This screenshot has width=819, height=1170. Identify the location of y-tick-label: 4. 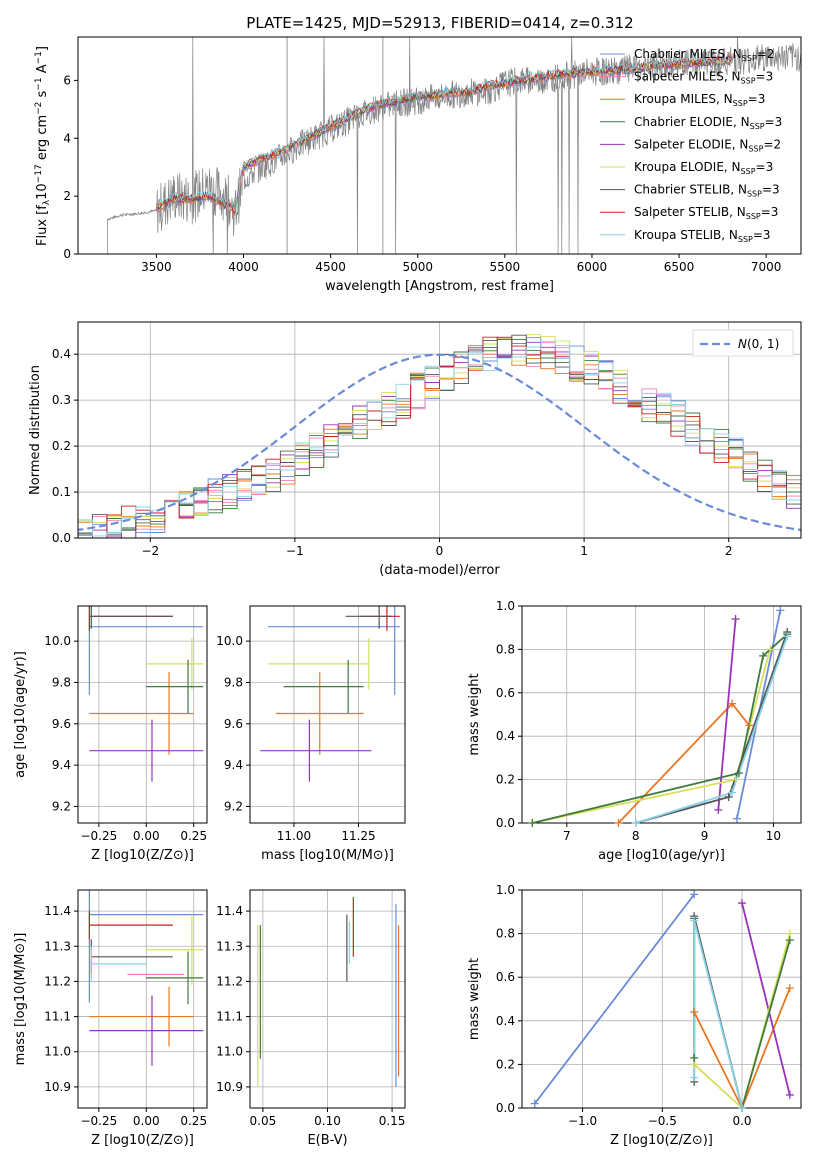
(67, 138).